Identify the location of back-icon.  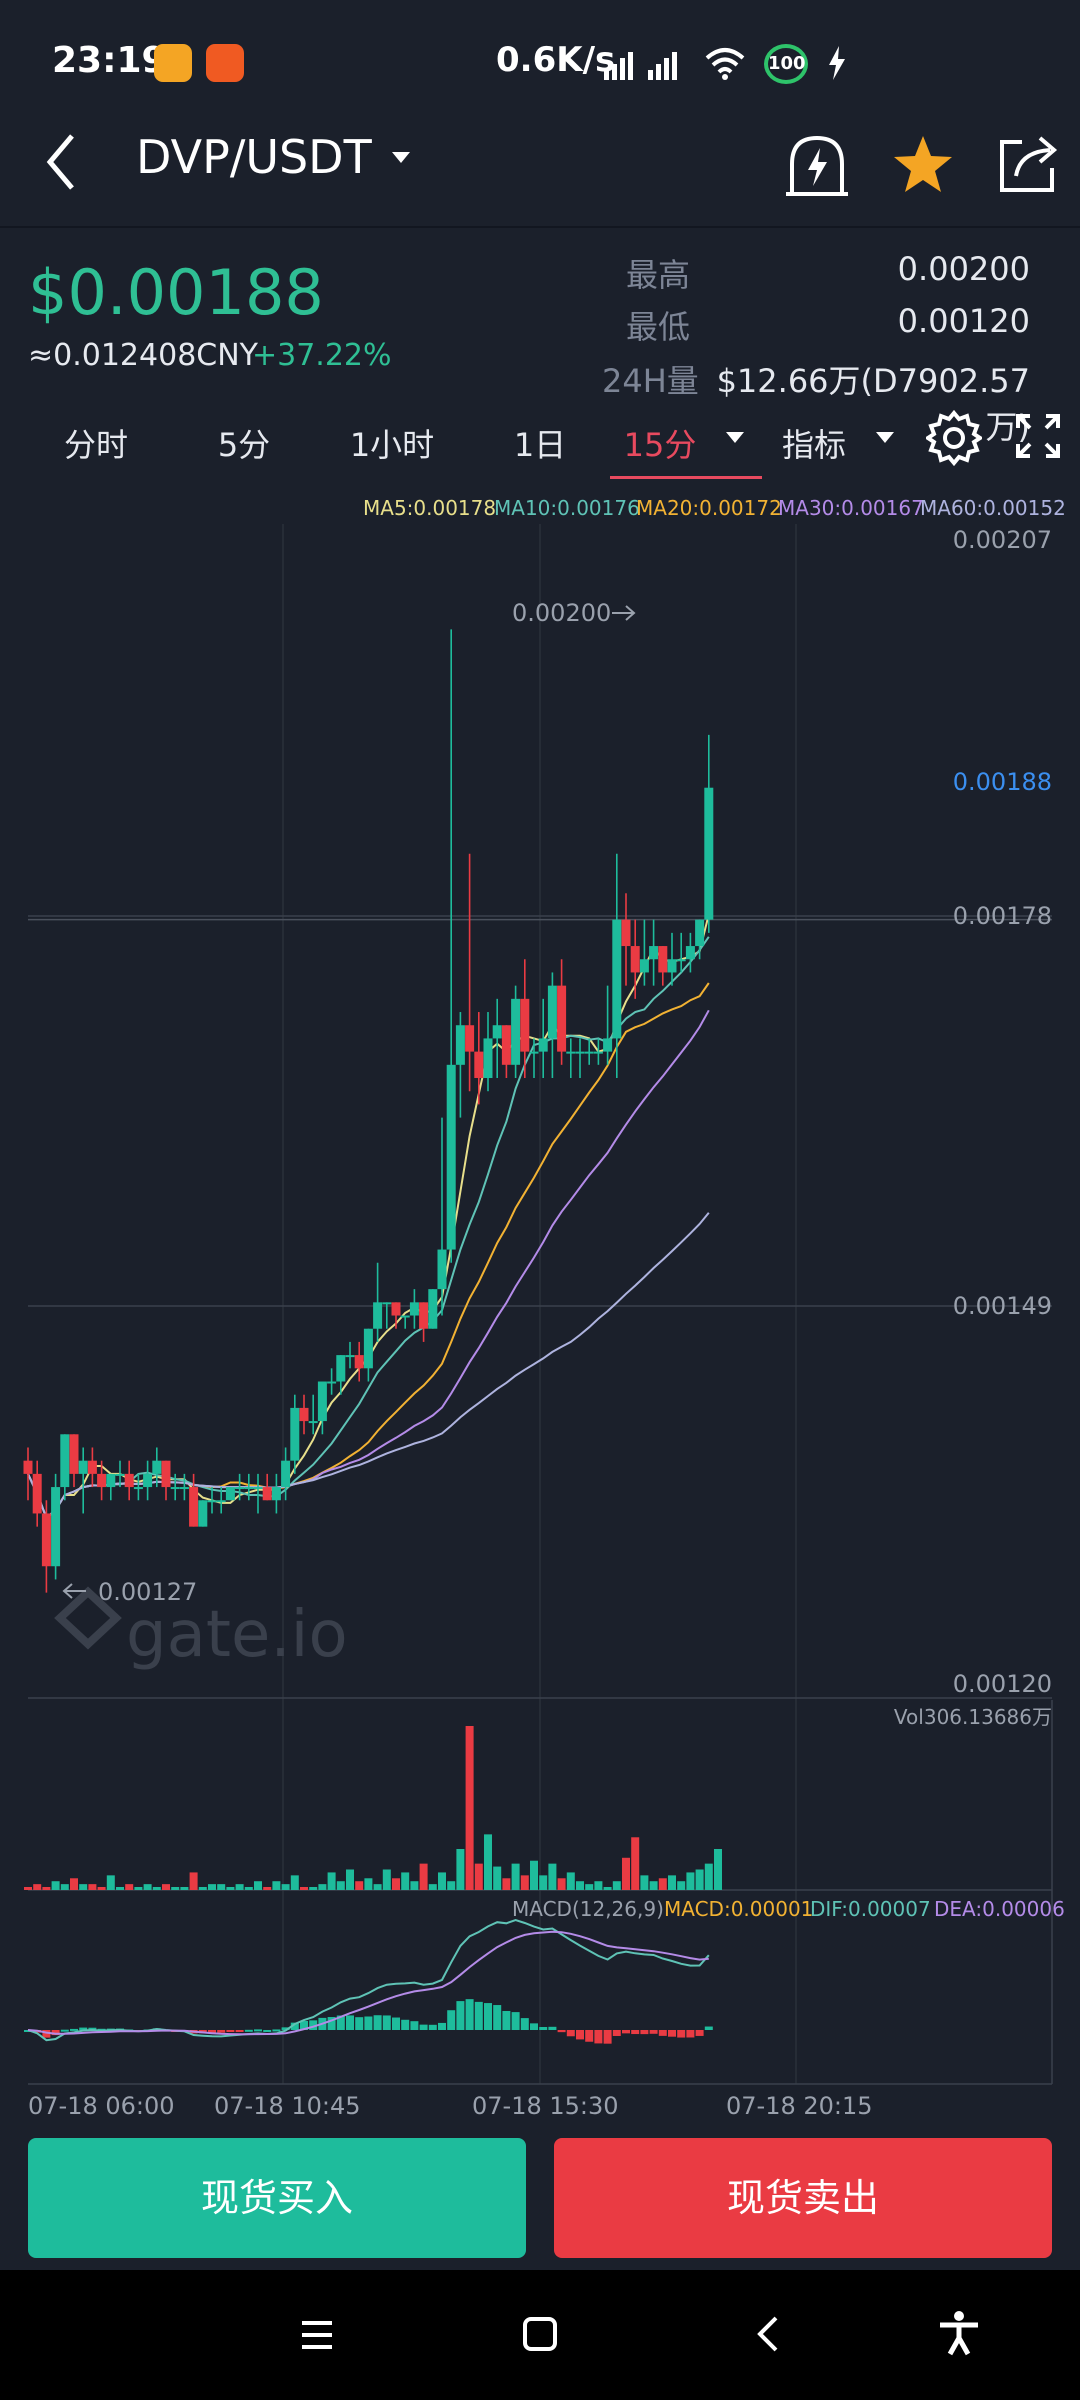
(62, 162).